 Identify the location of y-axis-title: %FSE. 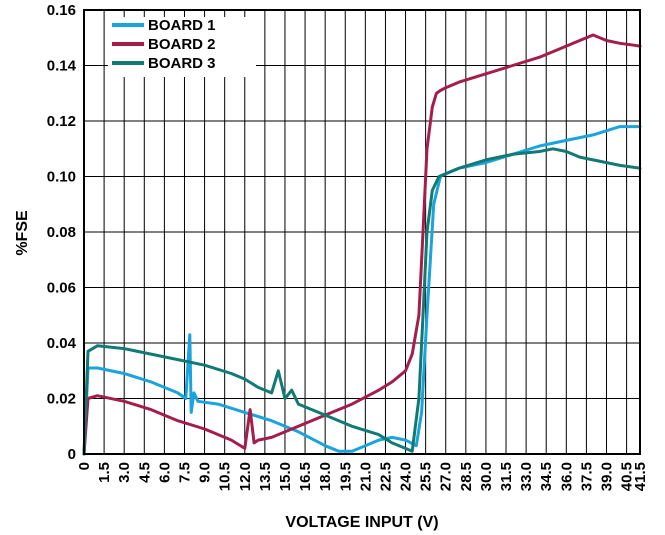
(22, 233).